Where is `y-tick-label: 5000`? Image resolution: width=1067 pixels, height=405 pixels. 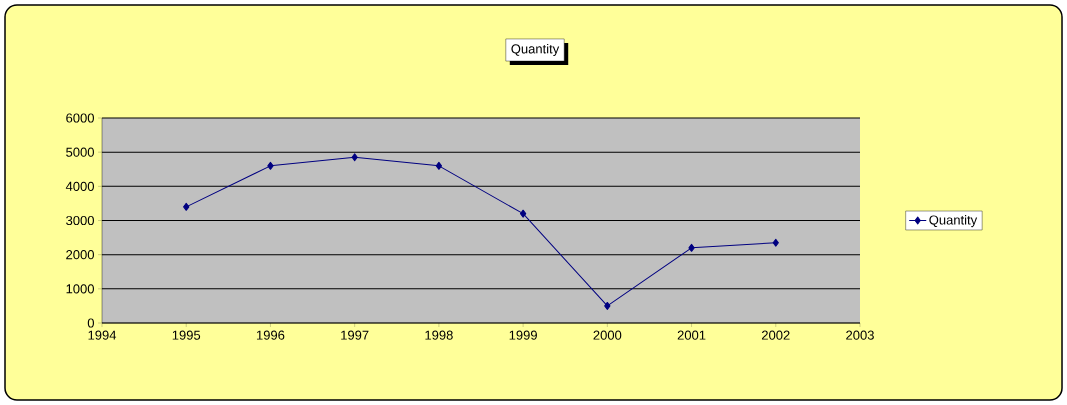
y-tick-label: 5000 is located at coordinates (80, 152).